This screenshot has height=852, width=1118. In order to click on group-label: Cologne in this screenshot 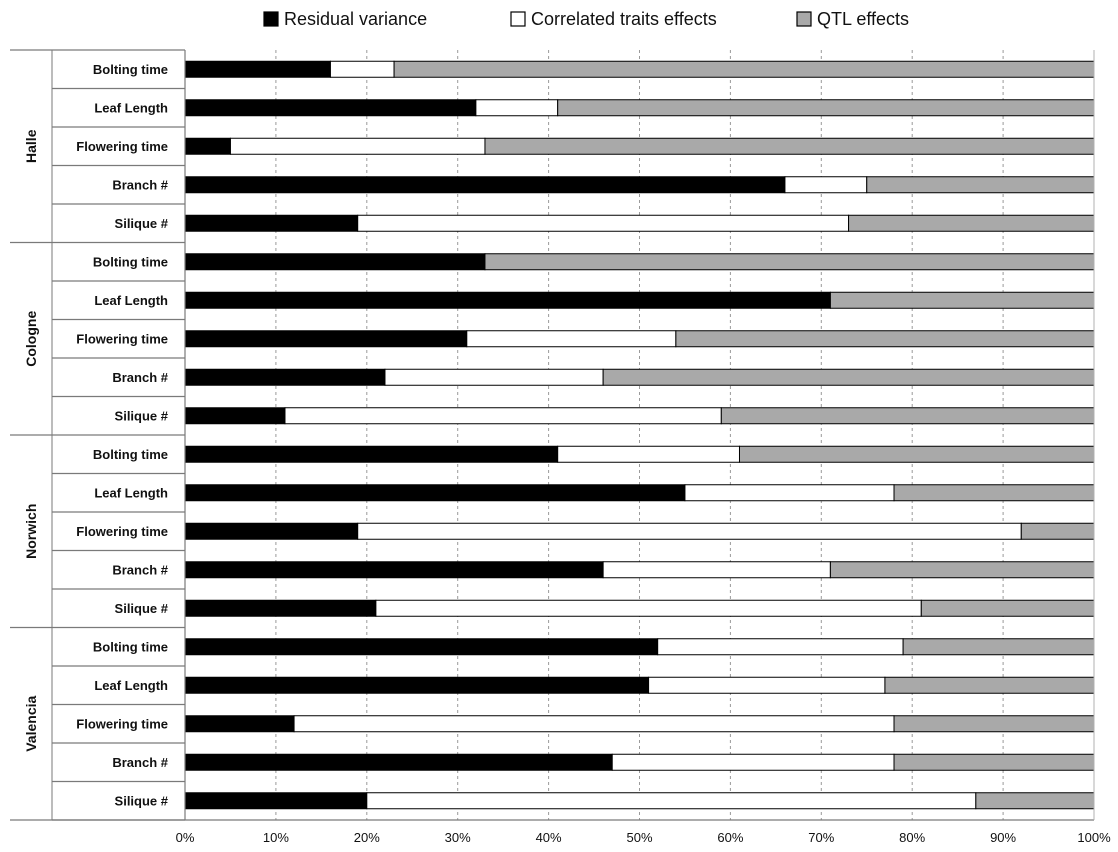, I will do `click(31, 339)`.